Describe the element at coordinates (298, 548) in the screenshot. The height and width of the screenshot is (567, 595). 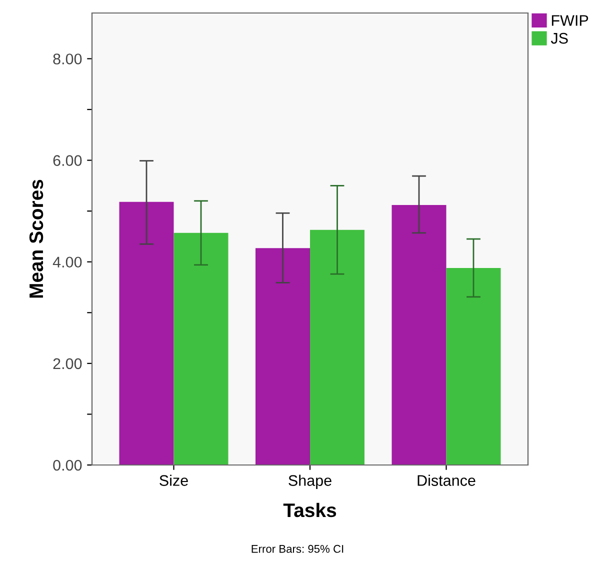
I see `text: Error Bars: 95% CI` at that location.